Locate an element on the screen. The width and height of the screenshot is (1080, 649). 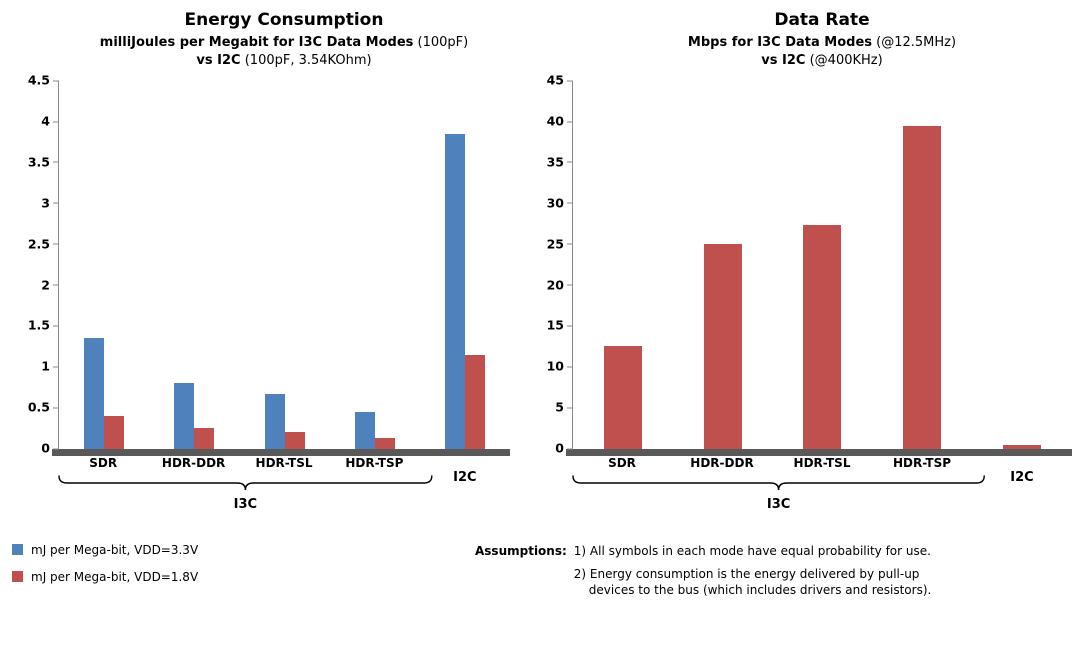
chart-subtitle-line1: Mbps for I3C Data Modes (@12.5MHz) is located at coordinates (802, 43).